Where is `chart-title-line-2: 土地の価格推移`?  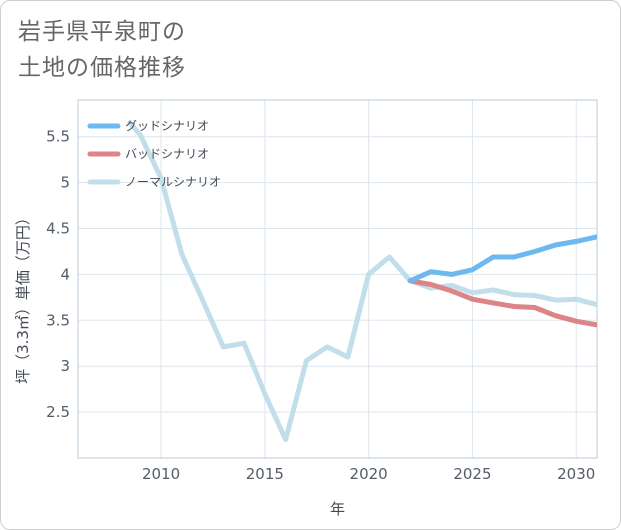 chart-title-line-2: 土地の価格推移 is located at coordinates (102, 68).